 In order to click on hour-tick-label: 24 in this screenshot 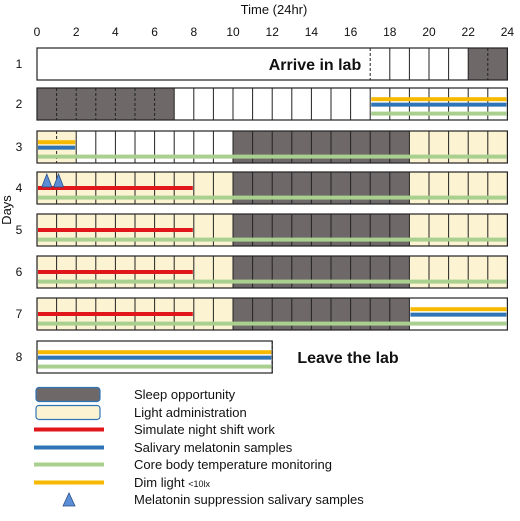, I will do `click(508, 32)`.